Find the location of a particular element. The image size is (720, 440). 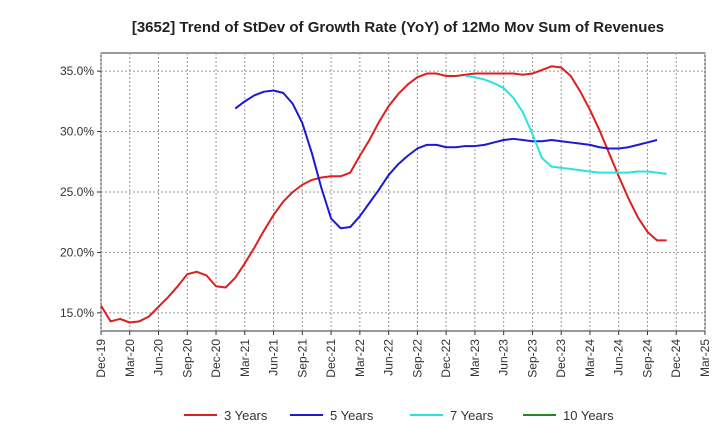

legend-label-3-years: 3 Years is located at coordinates (246, 415).